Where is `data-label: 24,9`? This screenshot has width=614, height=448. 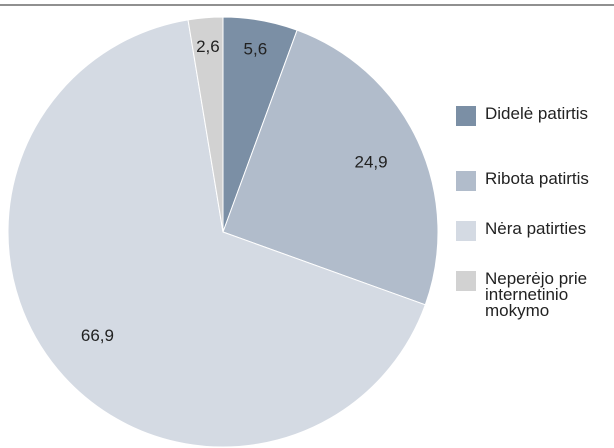
data-label: 24,9 is located at coordinates (371, 161).